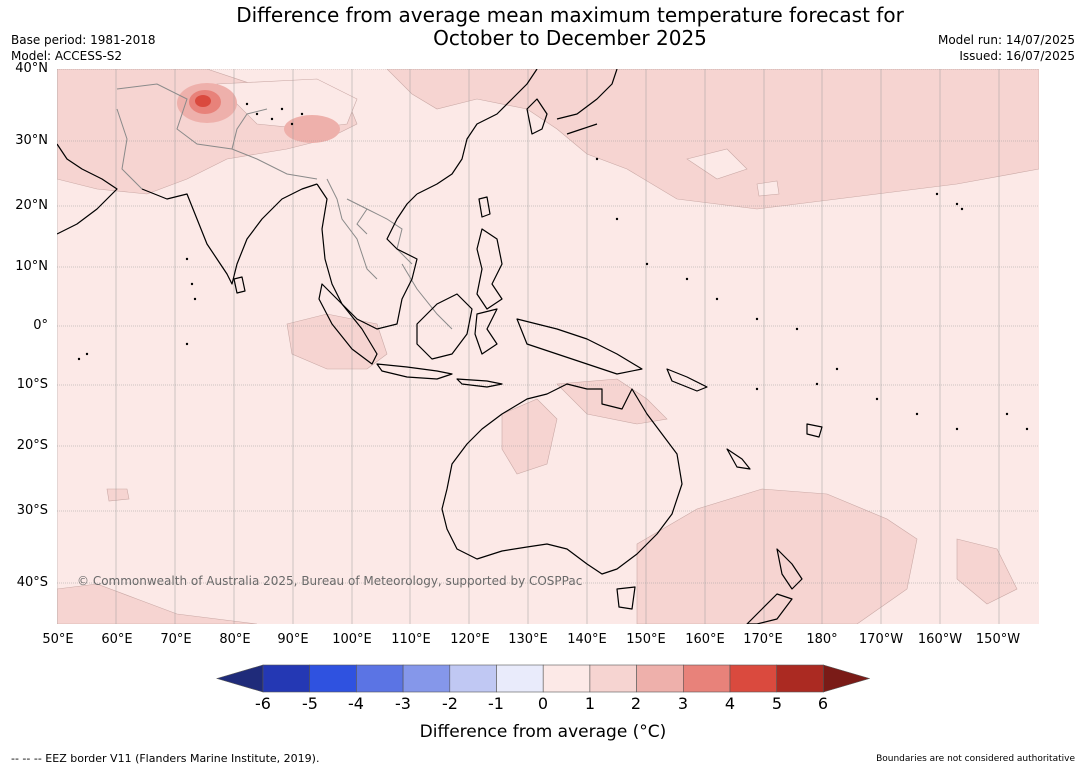 This screenshot has height=770, width=1085. I want to click on coast-nz-south, so click(769, 608).